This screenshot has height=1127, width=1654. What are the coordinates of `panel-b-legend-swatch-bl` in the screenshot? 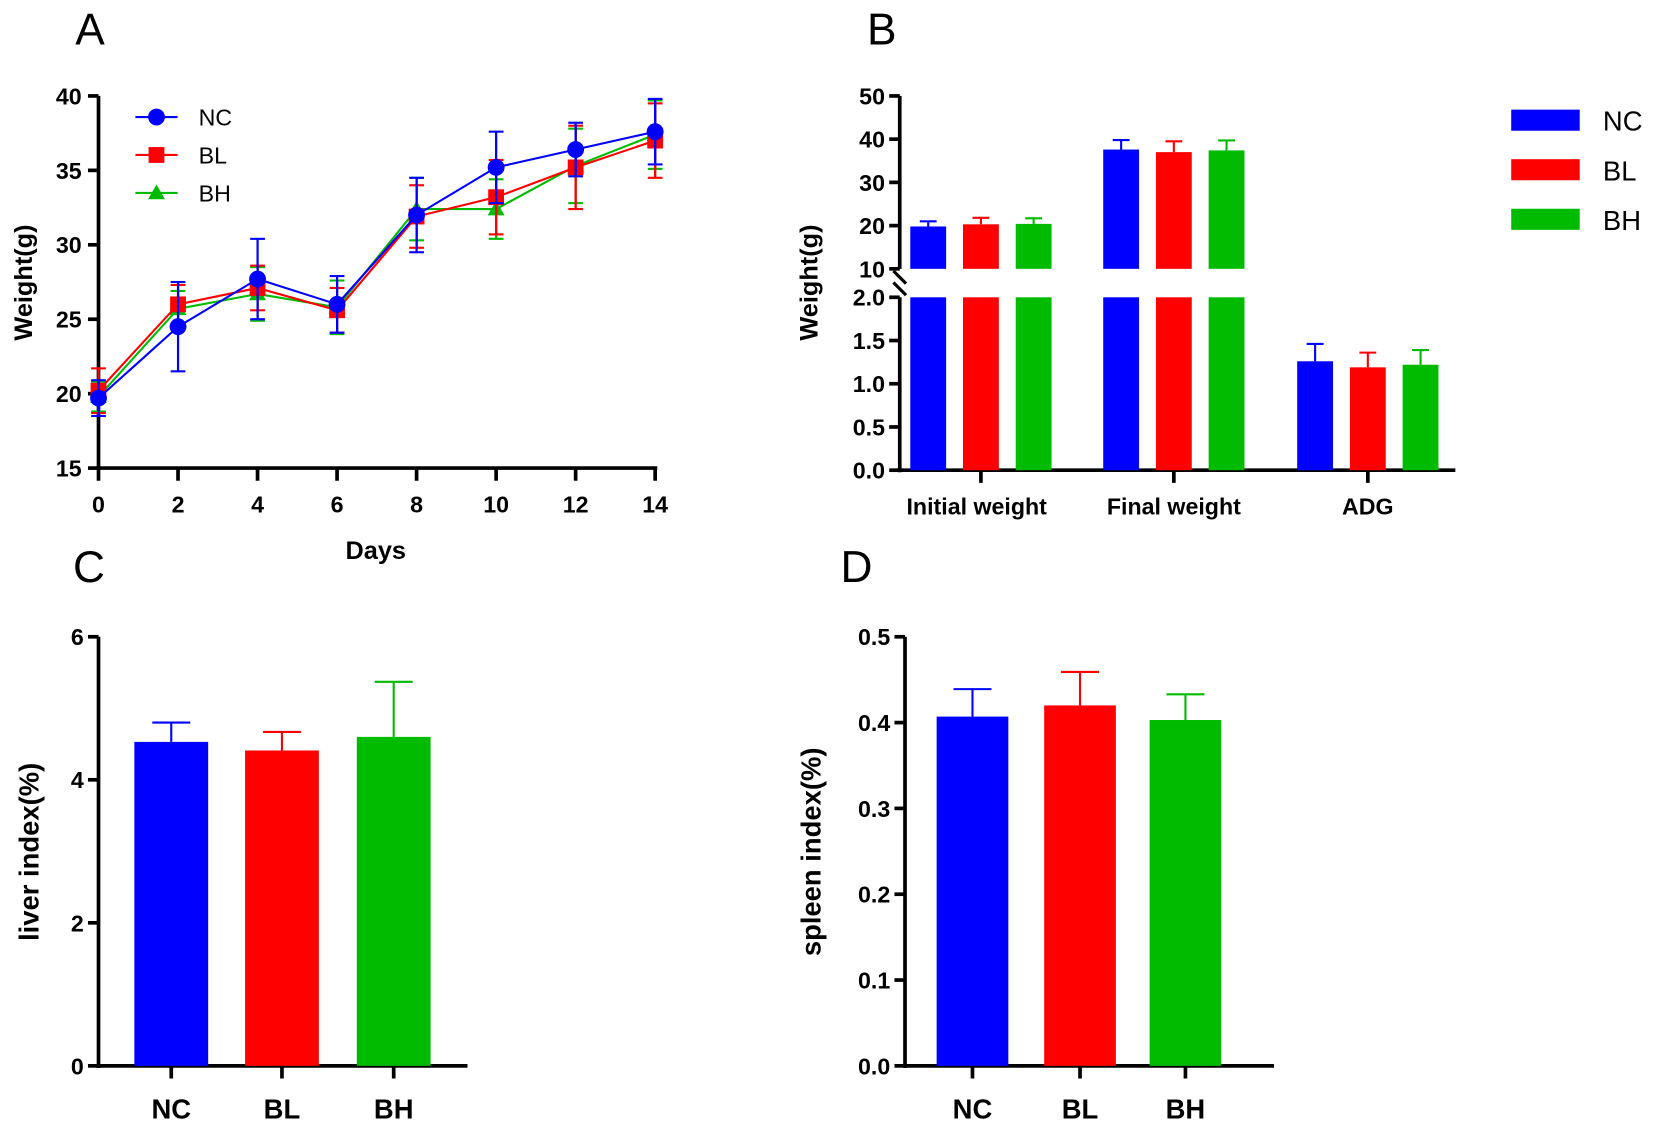 It's located at (1545, 170).